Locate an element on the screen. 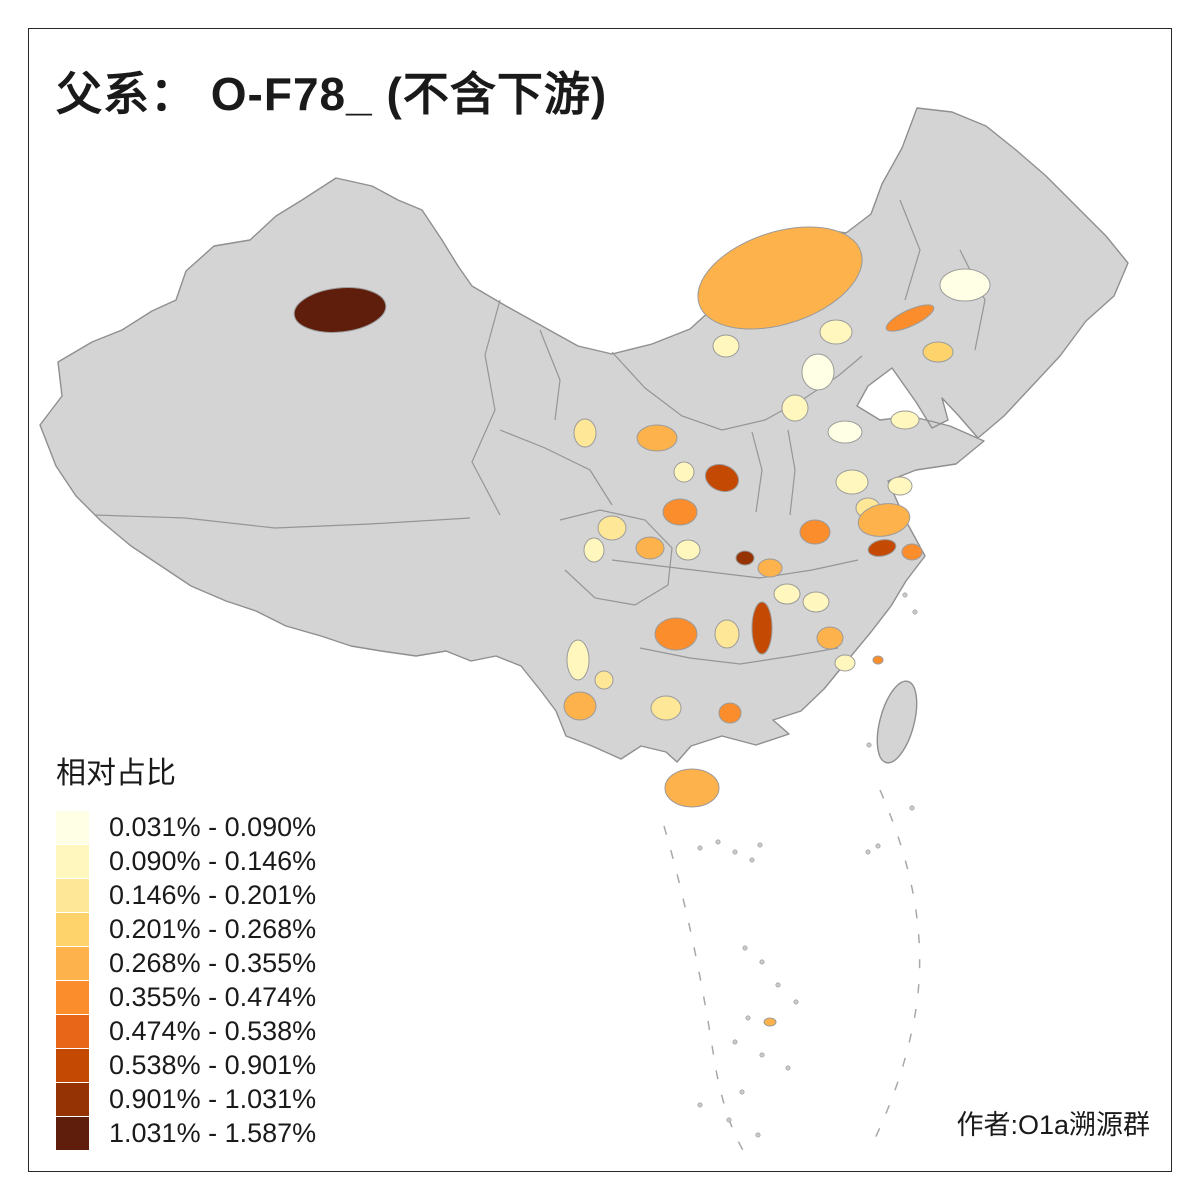 Image resolution: width=1200 pixels, height=1200 pixels. legend-title: 相对占比 is located at coordinates (116, 773).